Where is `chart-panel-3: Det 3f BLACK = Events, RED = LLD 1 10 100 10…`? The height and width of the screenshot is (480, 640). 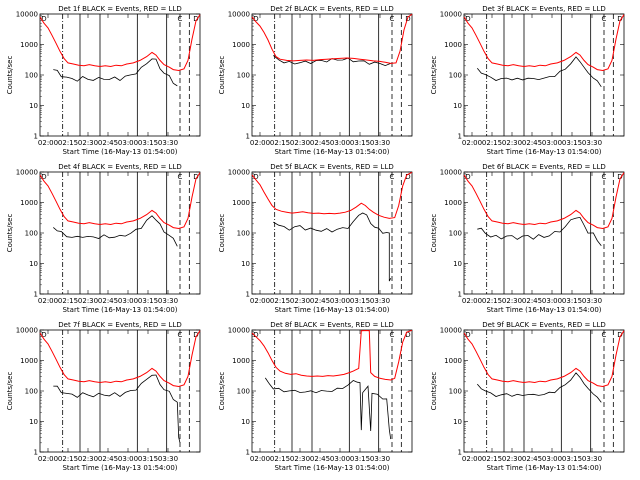 chart-panel-3: Det 3f BLACK = Events, RED = LLD 1 10 100 10… is located at coordinates (527, 80).